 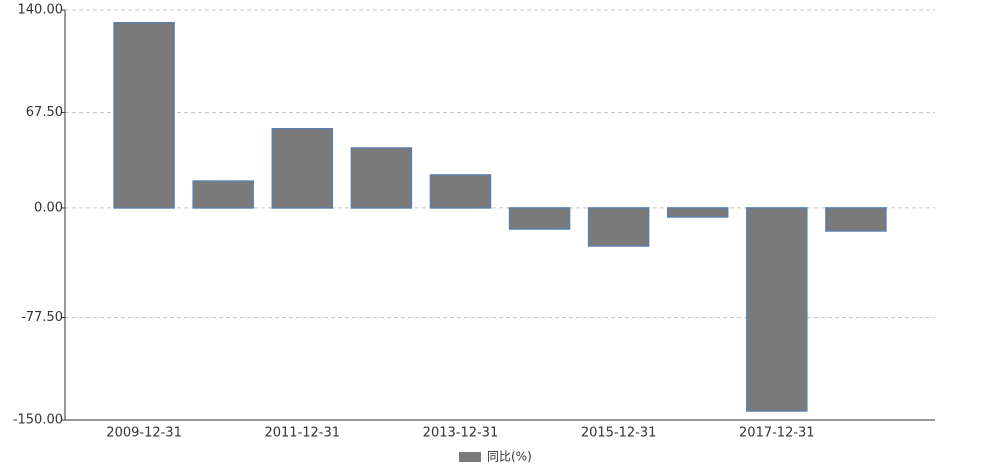 I want to click on x-tick-label: 2011-12-31, so click(x=302, y=433).